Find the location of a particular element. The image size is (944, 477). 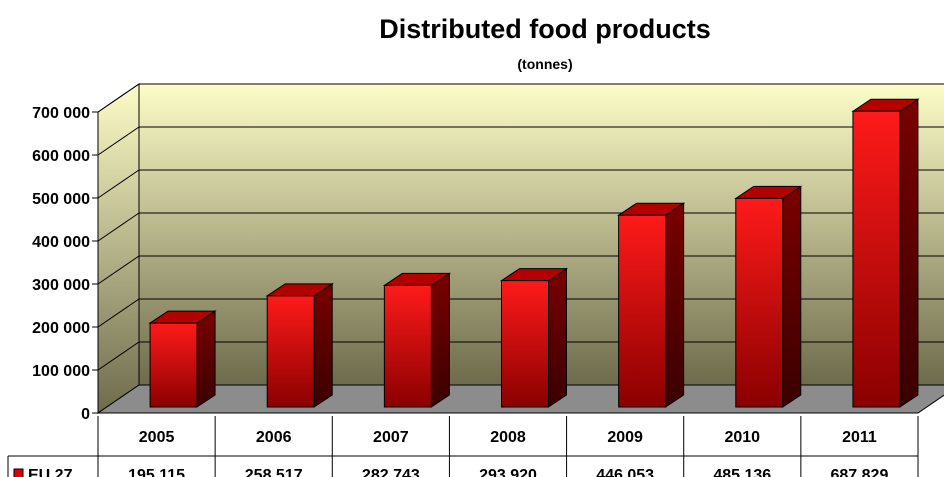

y-tick-label: 700 000 is located at coordinates (61, 113).